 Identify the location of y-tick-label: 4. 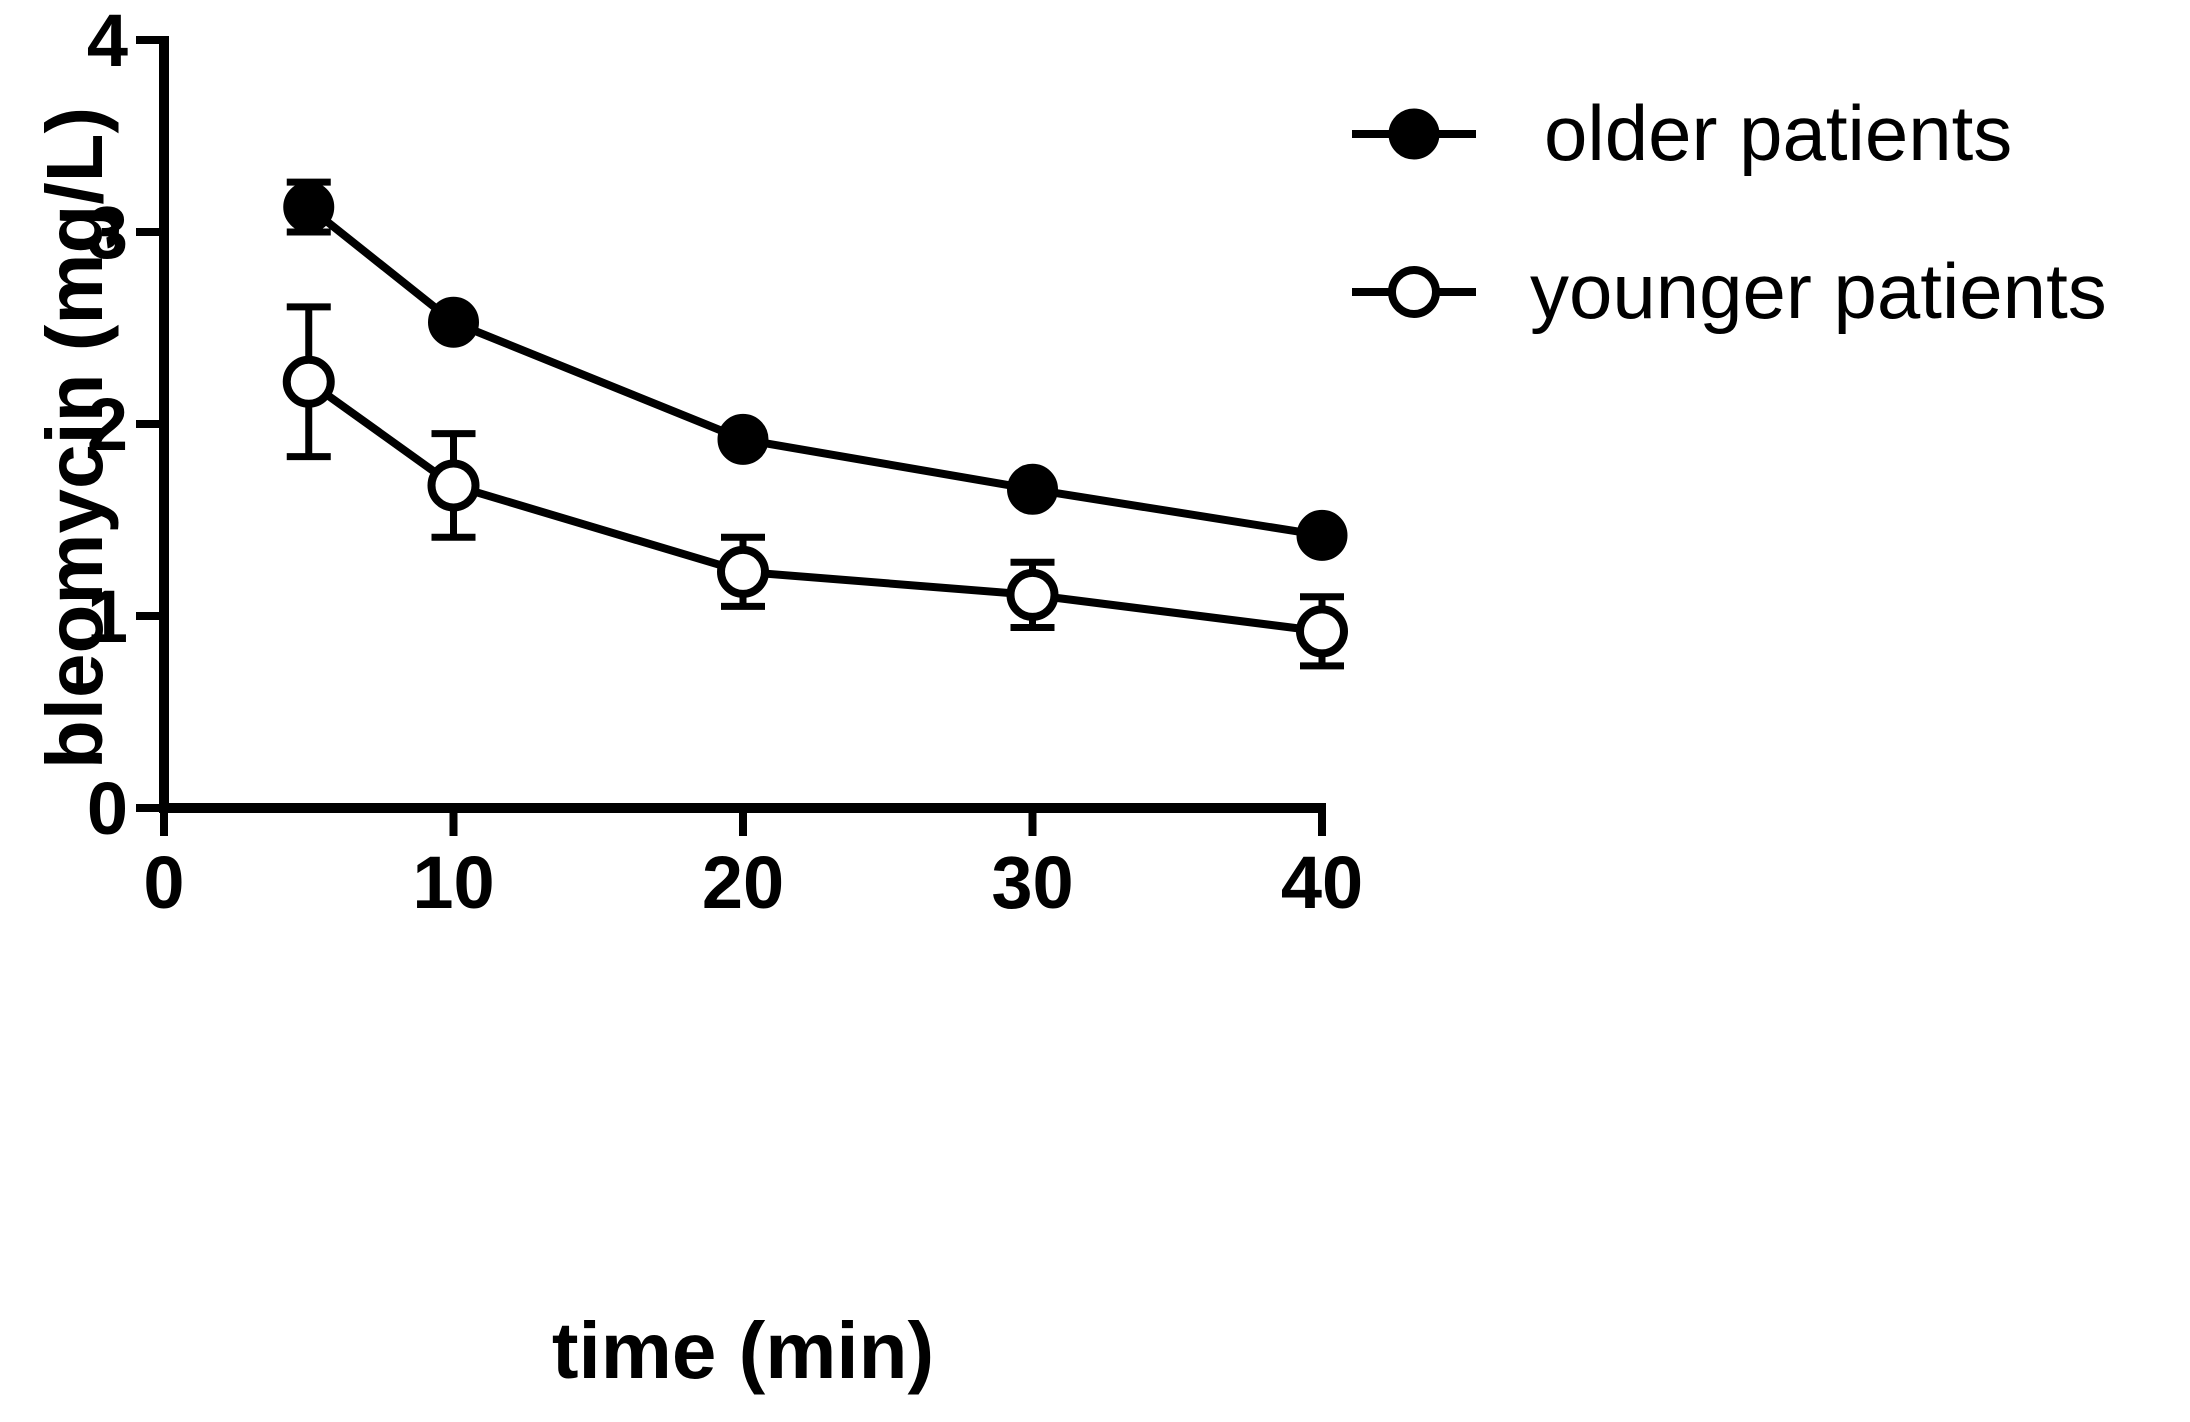
(107, 41).